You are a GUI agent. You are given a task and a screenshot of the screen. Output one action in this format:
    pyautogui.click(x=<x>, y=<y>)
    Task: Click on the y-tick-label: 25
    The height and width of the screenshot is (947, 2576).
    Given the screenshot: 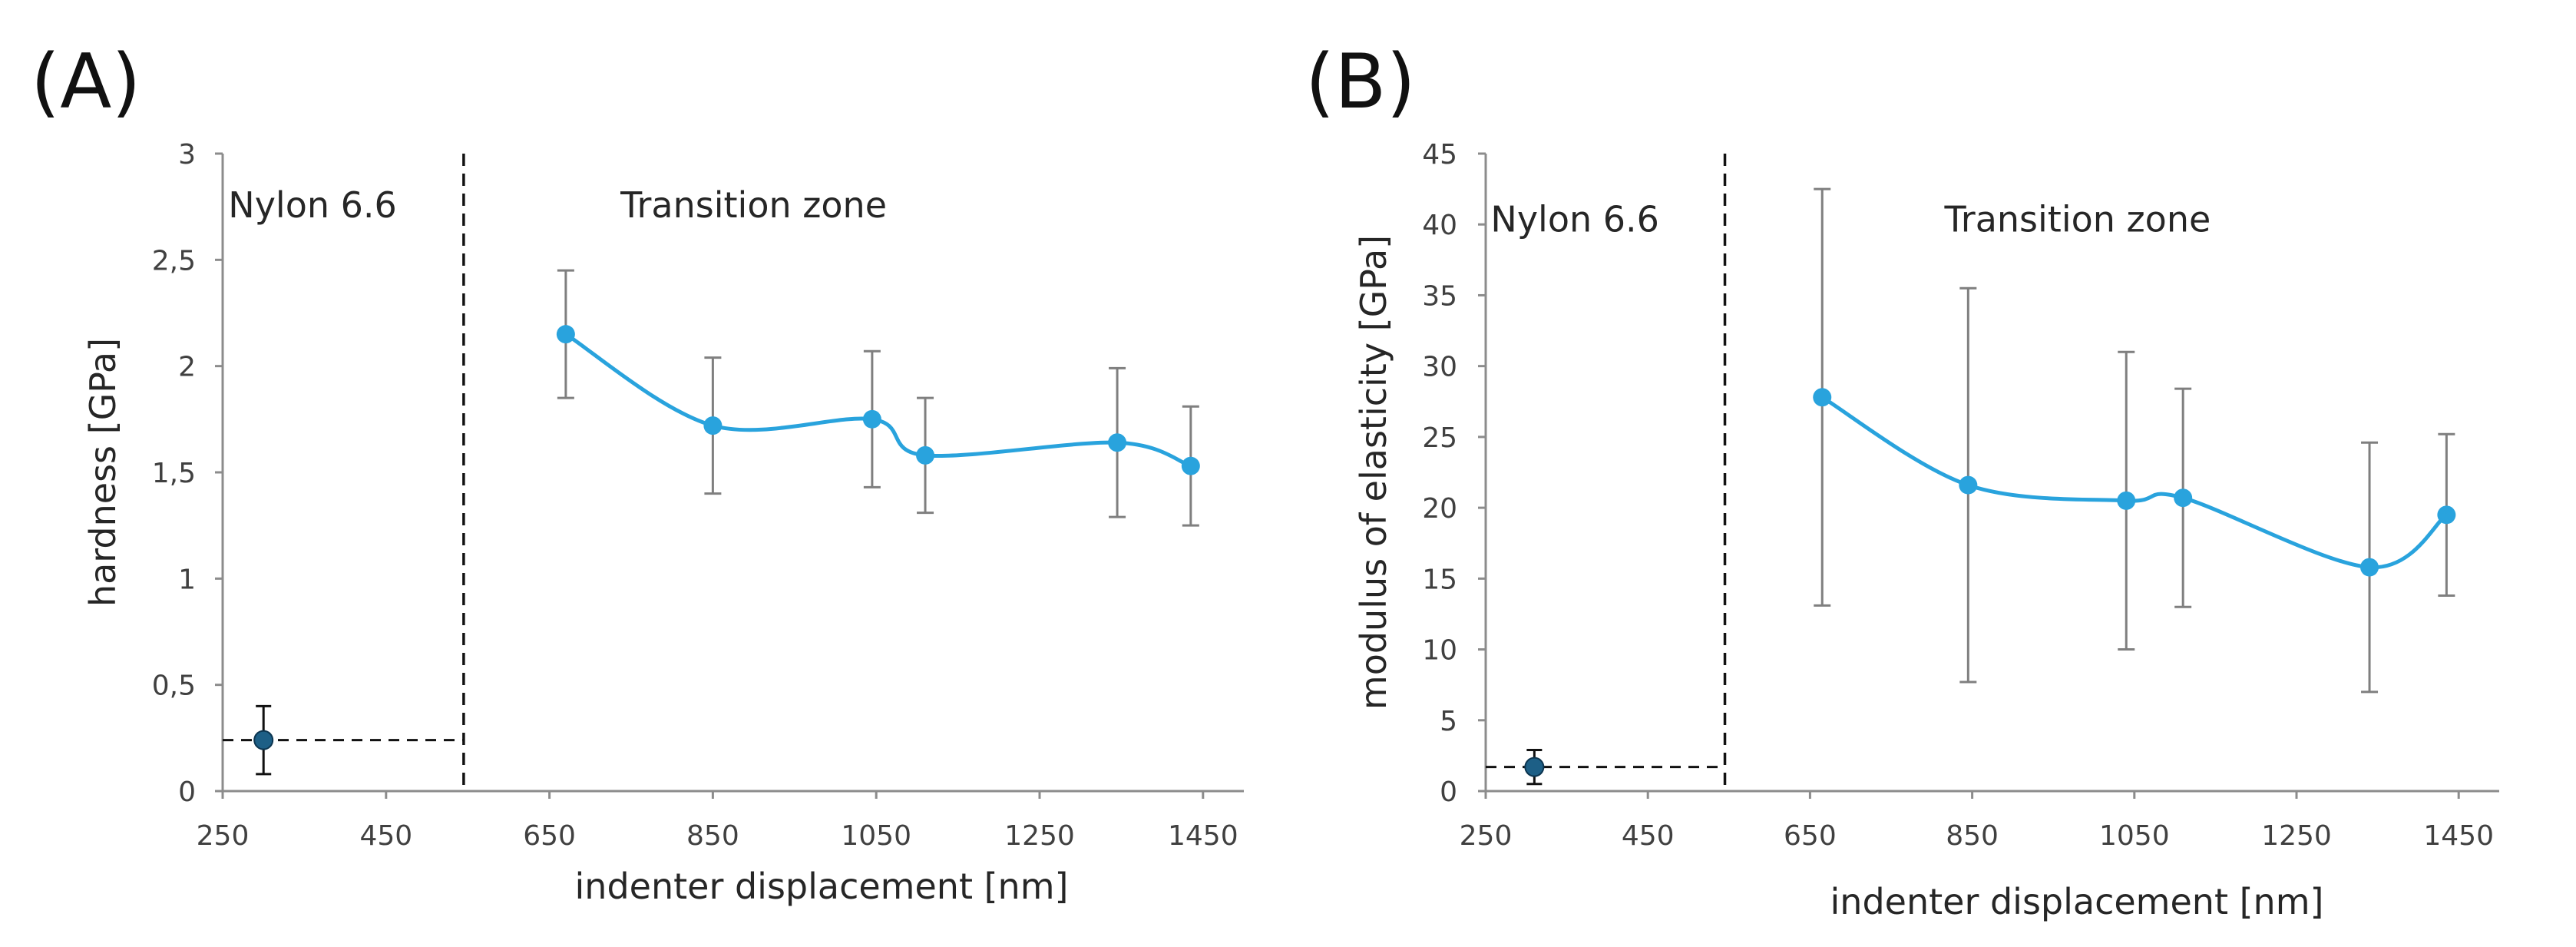 What is the action you would take?
    pyautogui.click(x=1439, y=438)
    